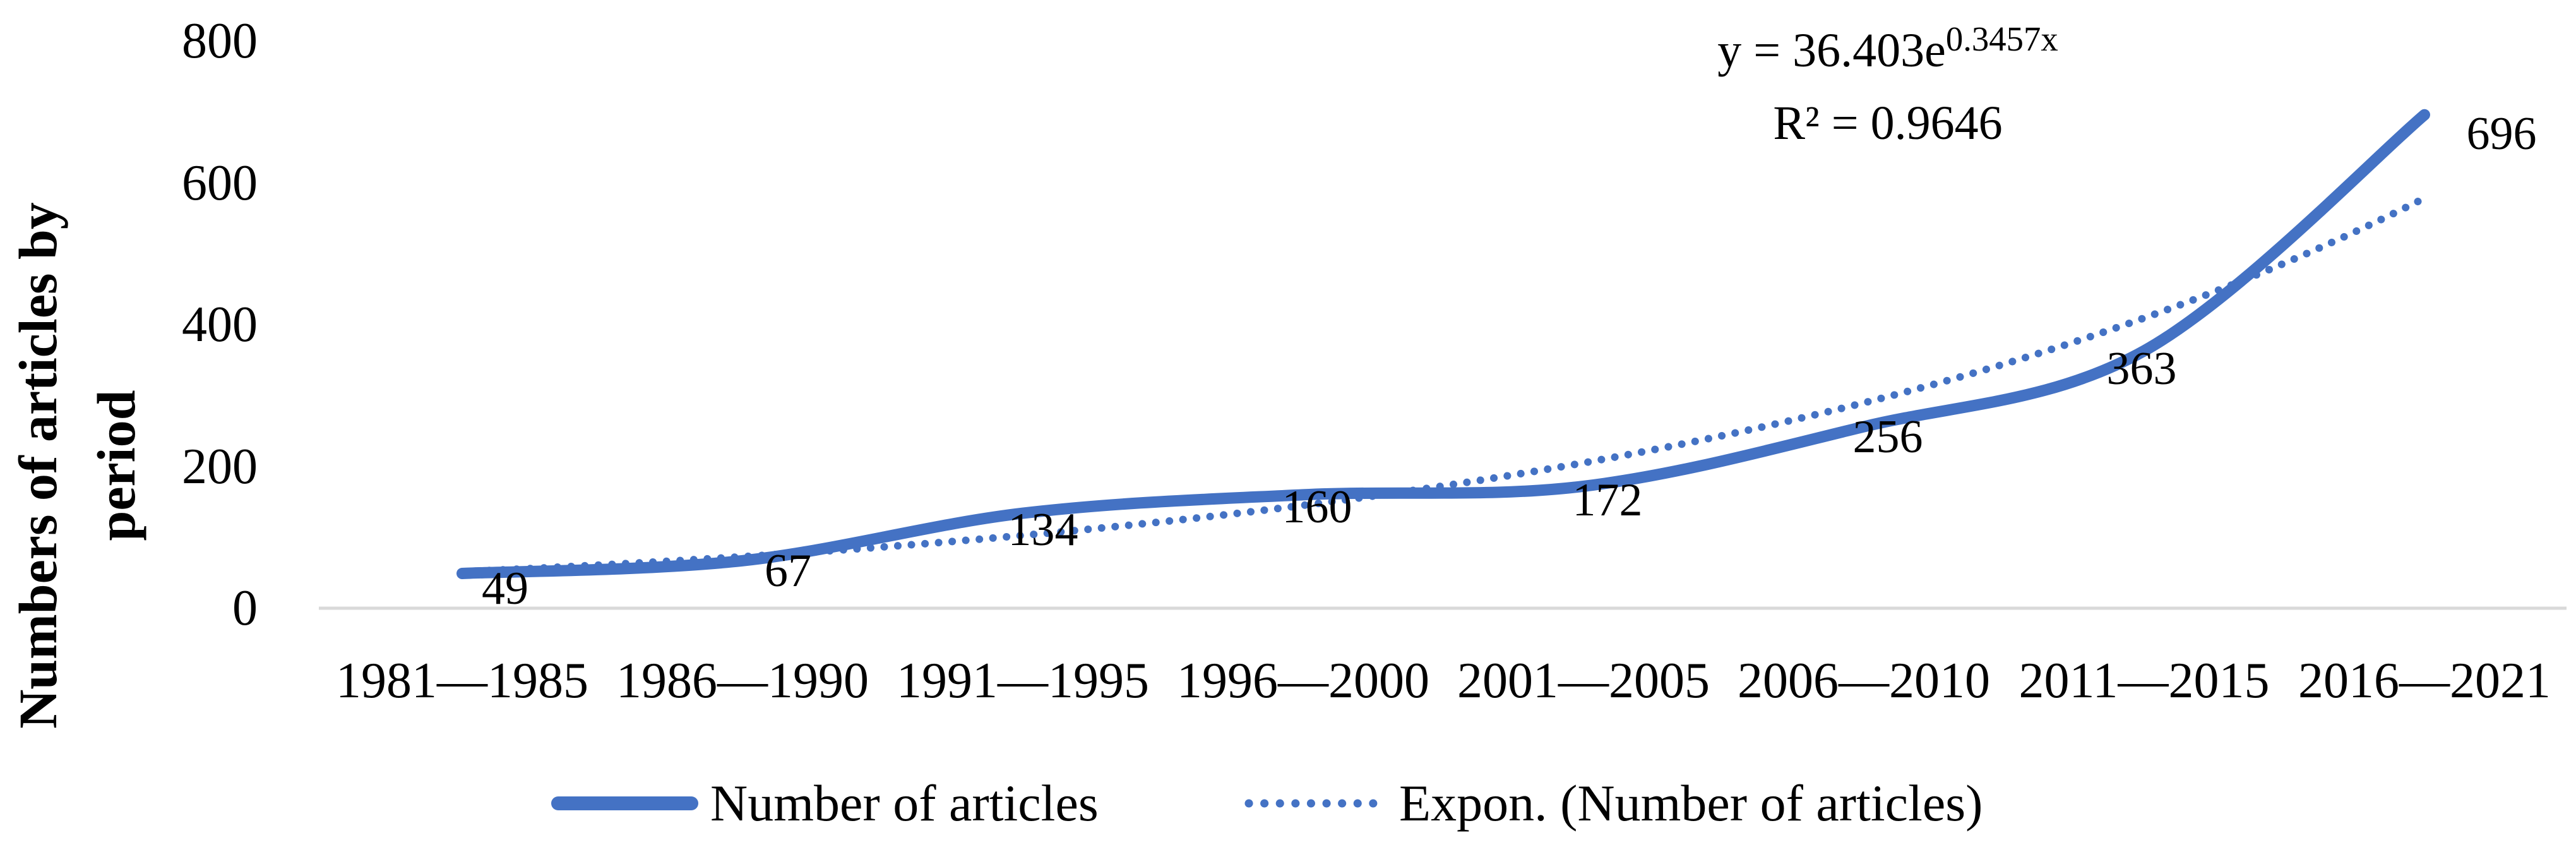 This screenshot has width=2576, height=852. What do you see at coordinates (1888, 123) in the screenshot?
I see `r-squared-value: R² = 0.9646` at bounding box center [1888, 123].